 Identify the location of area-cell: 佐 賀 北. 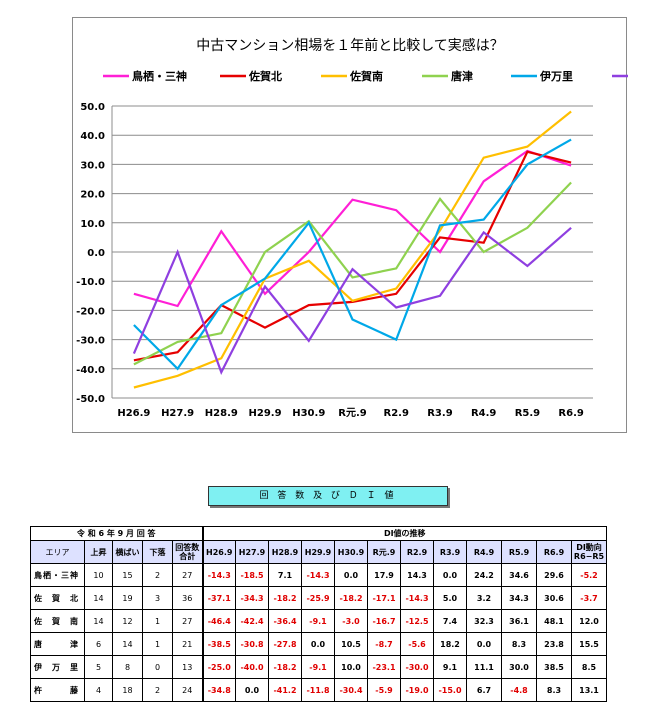
(57, 598).